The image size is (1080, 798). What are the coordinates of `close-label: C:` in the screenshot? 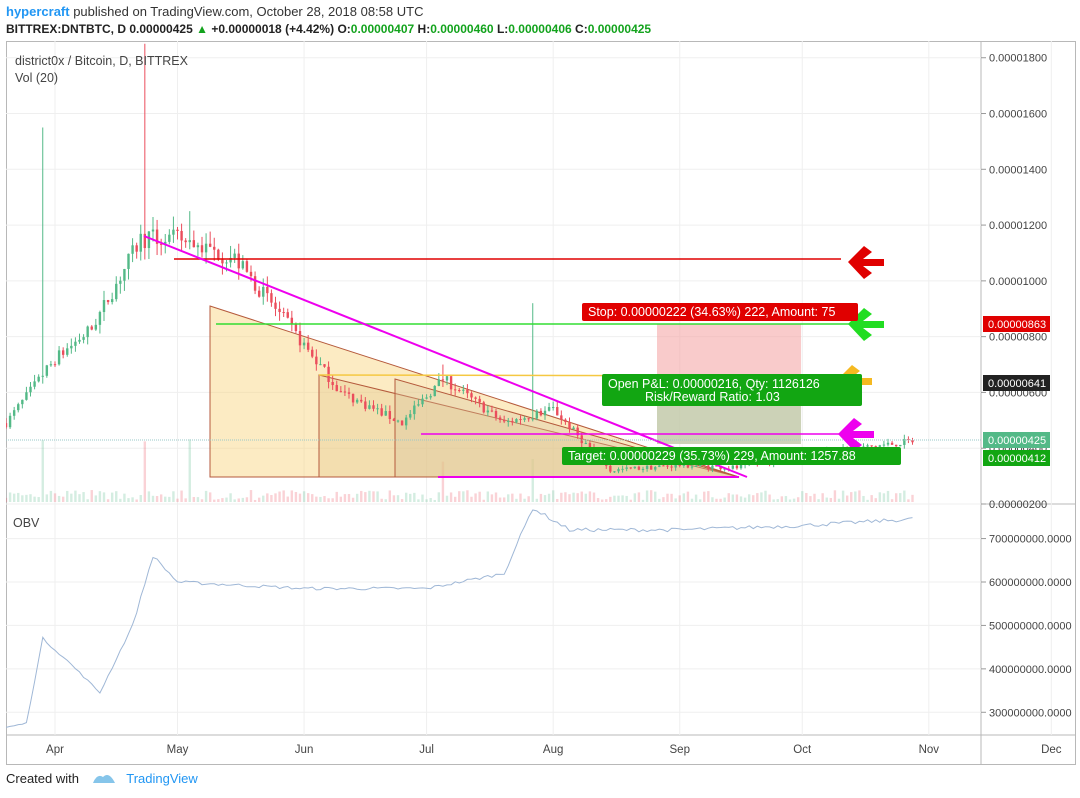 It's located at (581, 29).